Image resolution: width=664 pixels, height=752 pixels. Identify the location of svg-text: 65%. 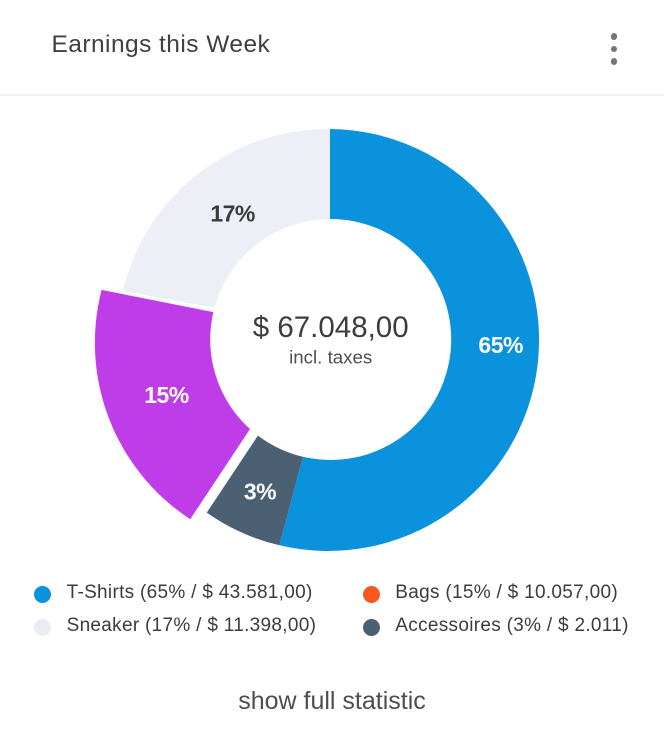
(500, 345).